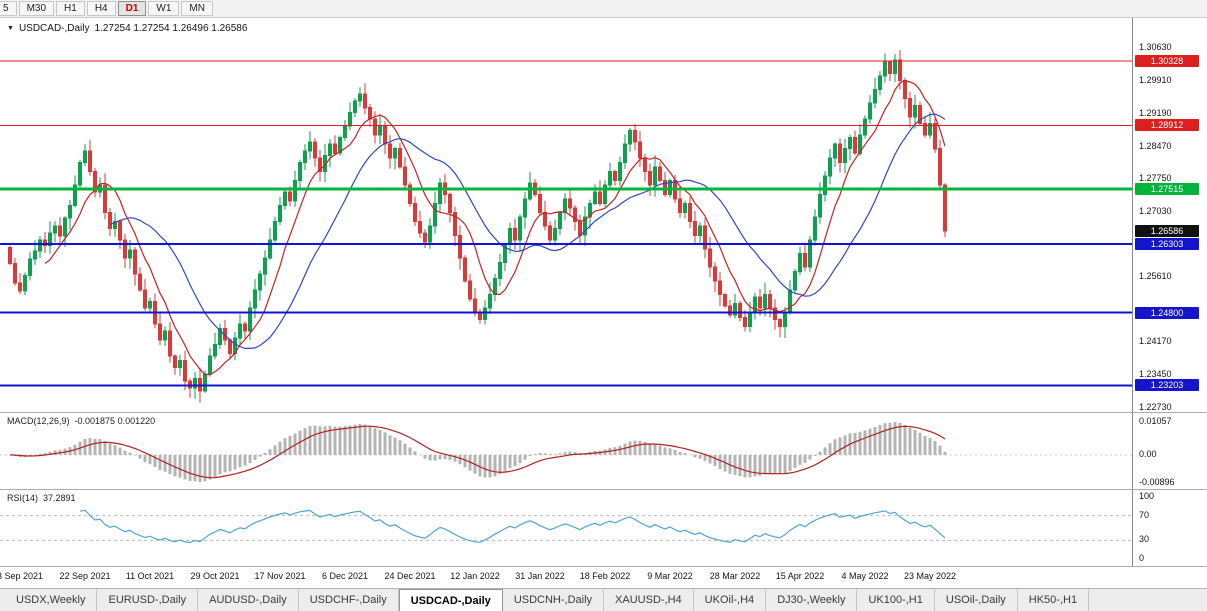 This screenshot has width=1207, height=611. I want to click on timeframe-button-m30: M30, so click(36, 8).